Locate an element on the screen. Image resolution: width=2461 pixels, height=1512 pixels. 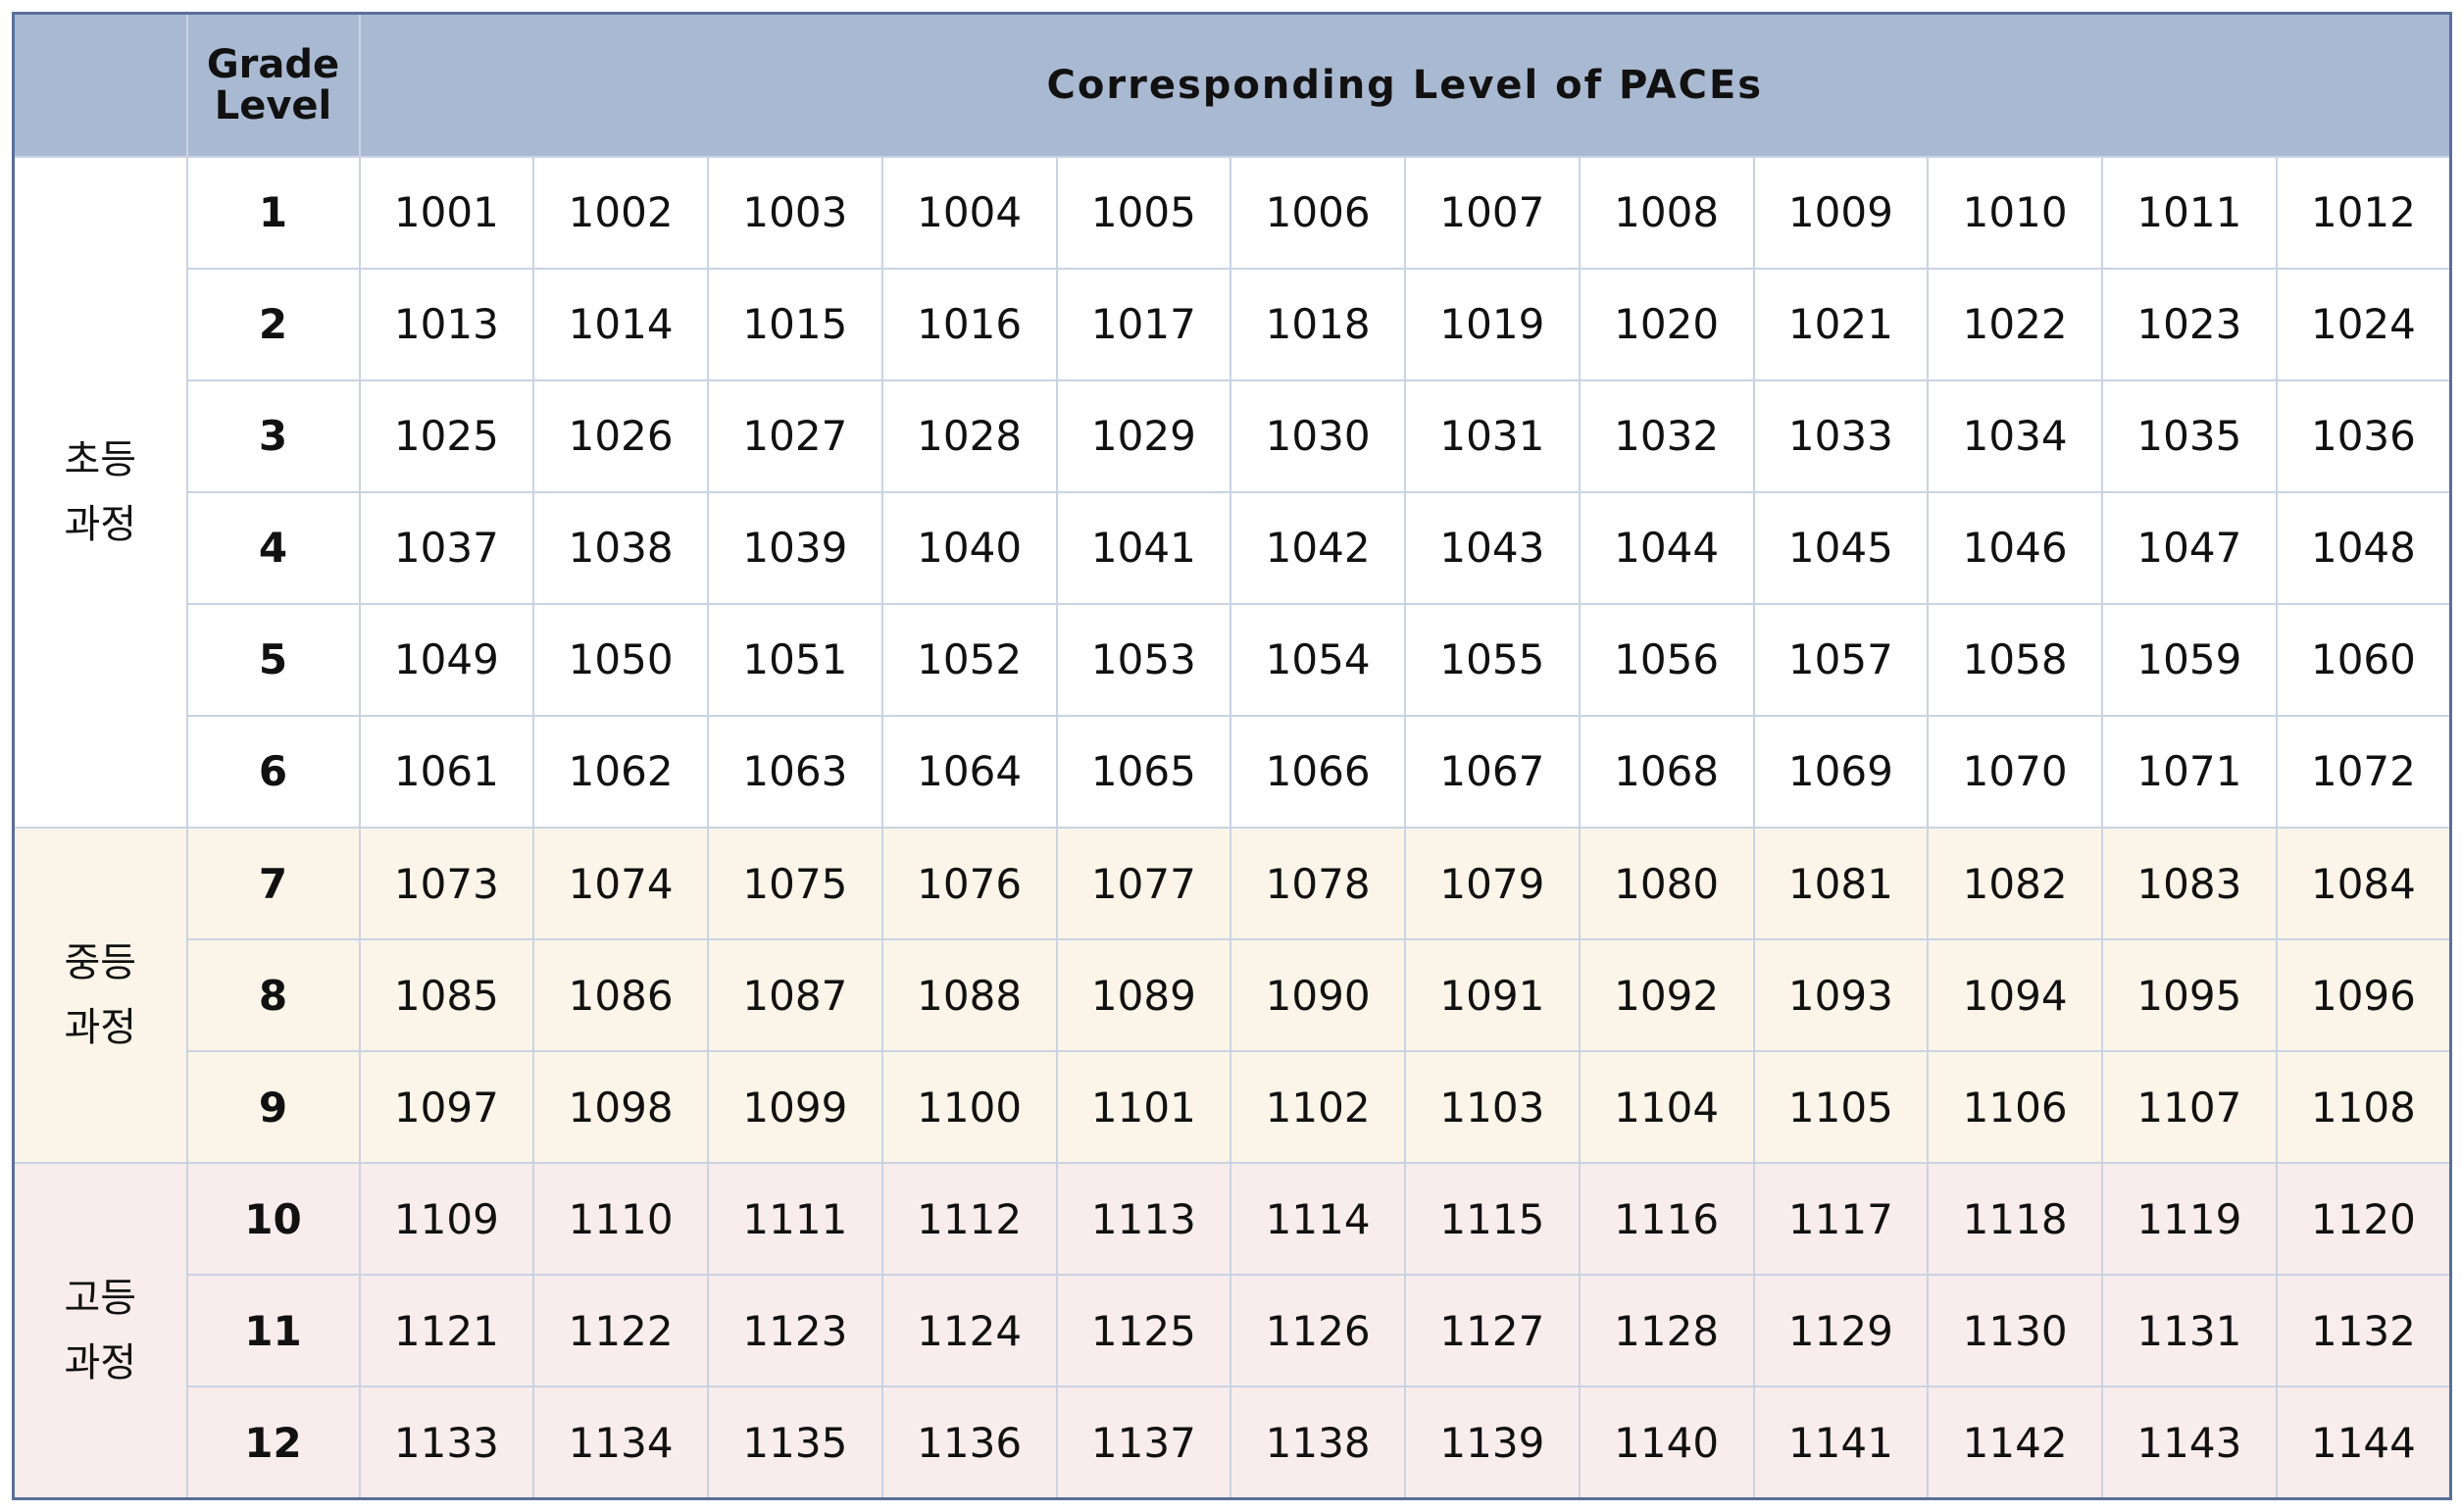
pace-cell: 1008 is located at coordinates (1666, 212).